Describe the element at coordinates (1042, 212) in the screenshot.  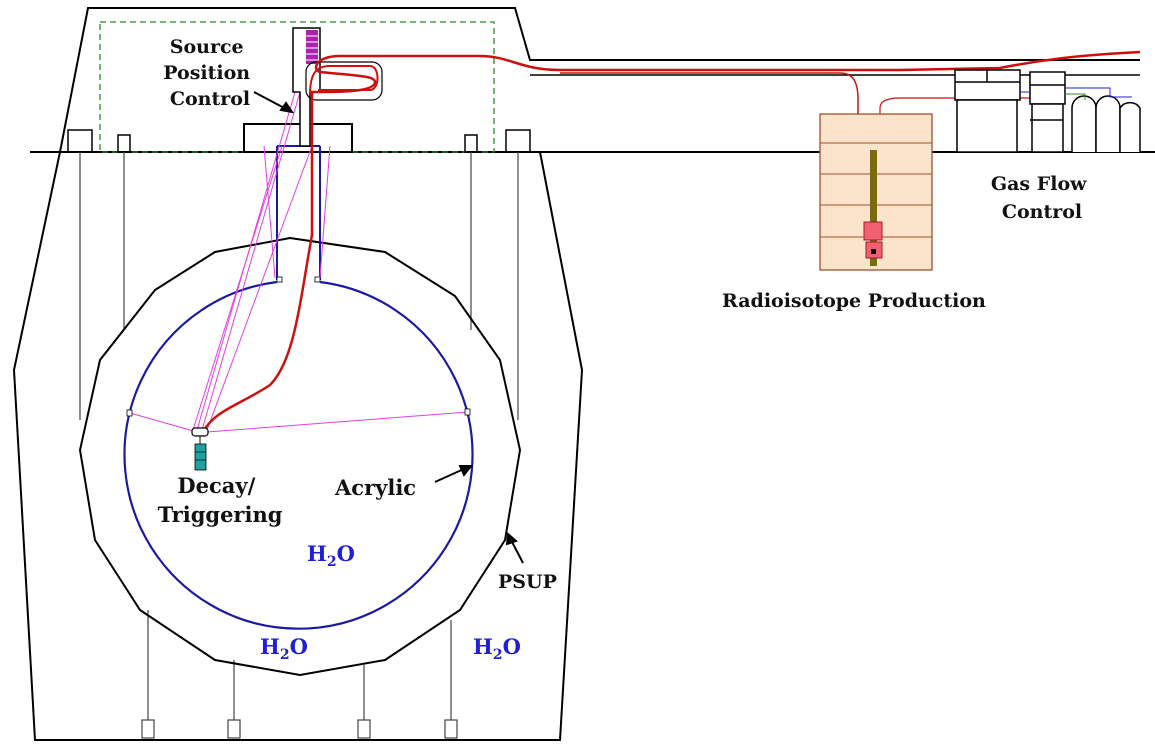
I see `gas-flow-label-line-2: Control` at that location.